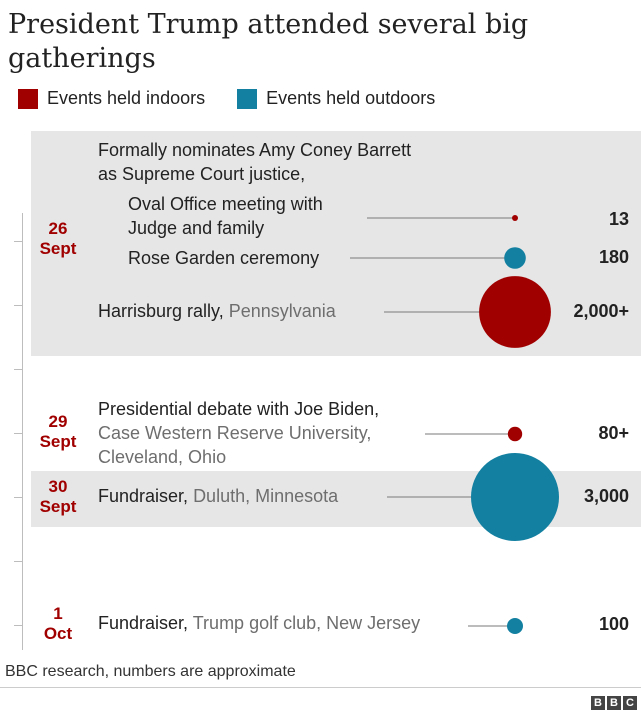 This screenshot has width=641, height=715. I want to click on source-footnote: BBC research, numbers are approximate, so click(150, 671).